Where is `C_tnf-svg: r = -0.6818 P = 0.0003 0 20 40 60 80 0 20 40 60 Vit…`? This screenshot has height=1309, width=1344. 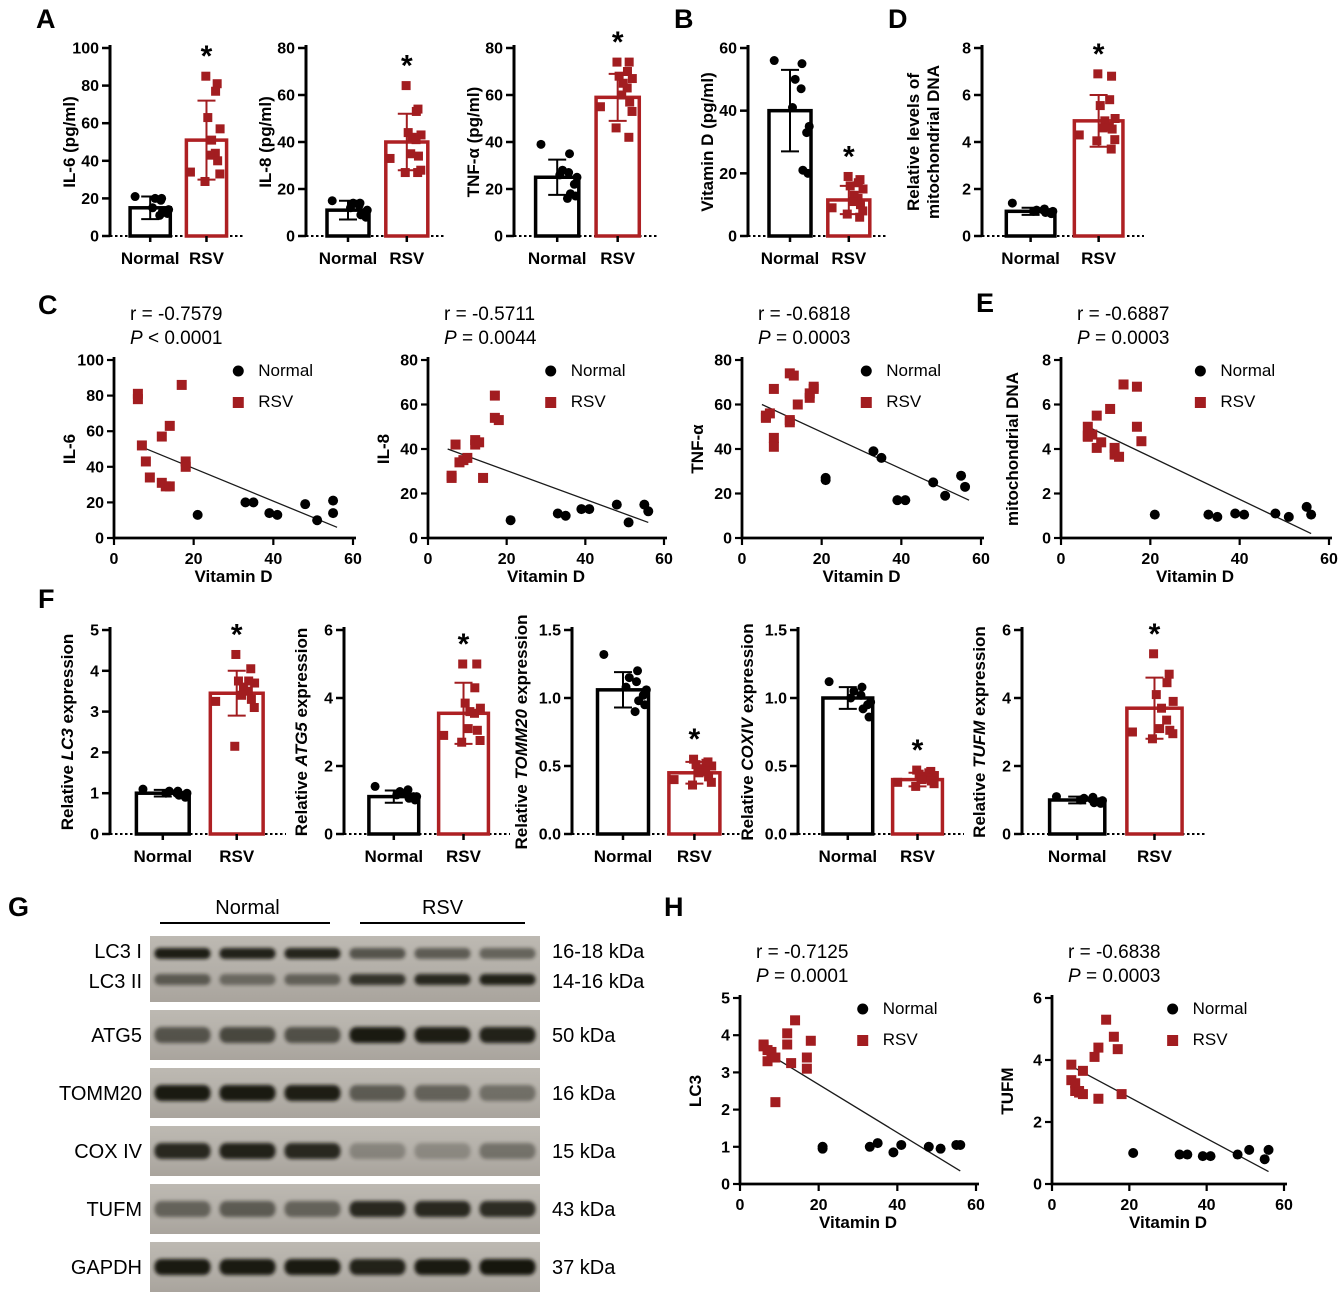
C_tnf-svg: r = -0.6818 P = 0.0003 0 20 40 60 80 0 20 40 60 Vit… is located at coordinates (839, 445).